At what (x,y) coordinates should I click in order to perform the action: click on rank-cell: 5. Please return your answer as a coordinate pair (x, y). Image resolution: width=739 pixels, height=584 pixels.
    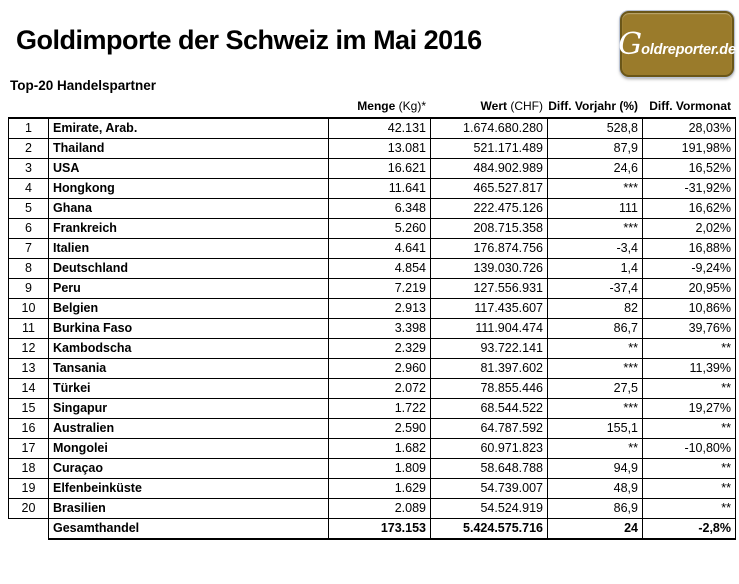
    Looking at the image, I should click on (28, 208).